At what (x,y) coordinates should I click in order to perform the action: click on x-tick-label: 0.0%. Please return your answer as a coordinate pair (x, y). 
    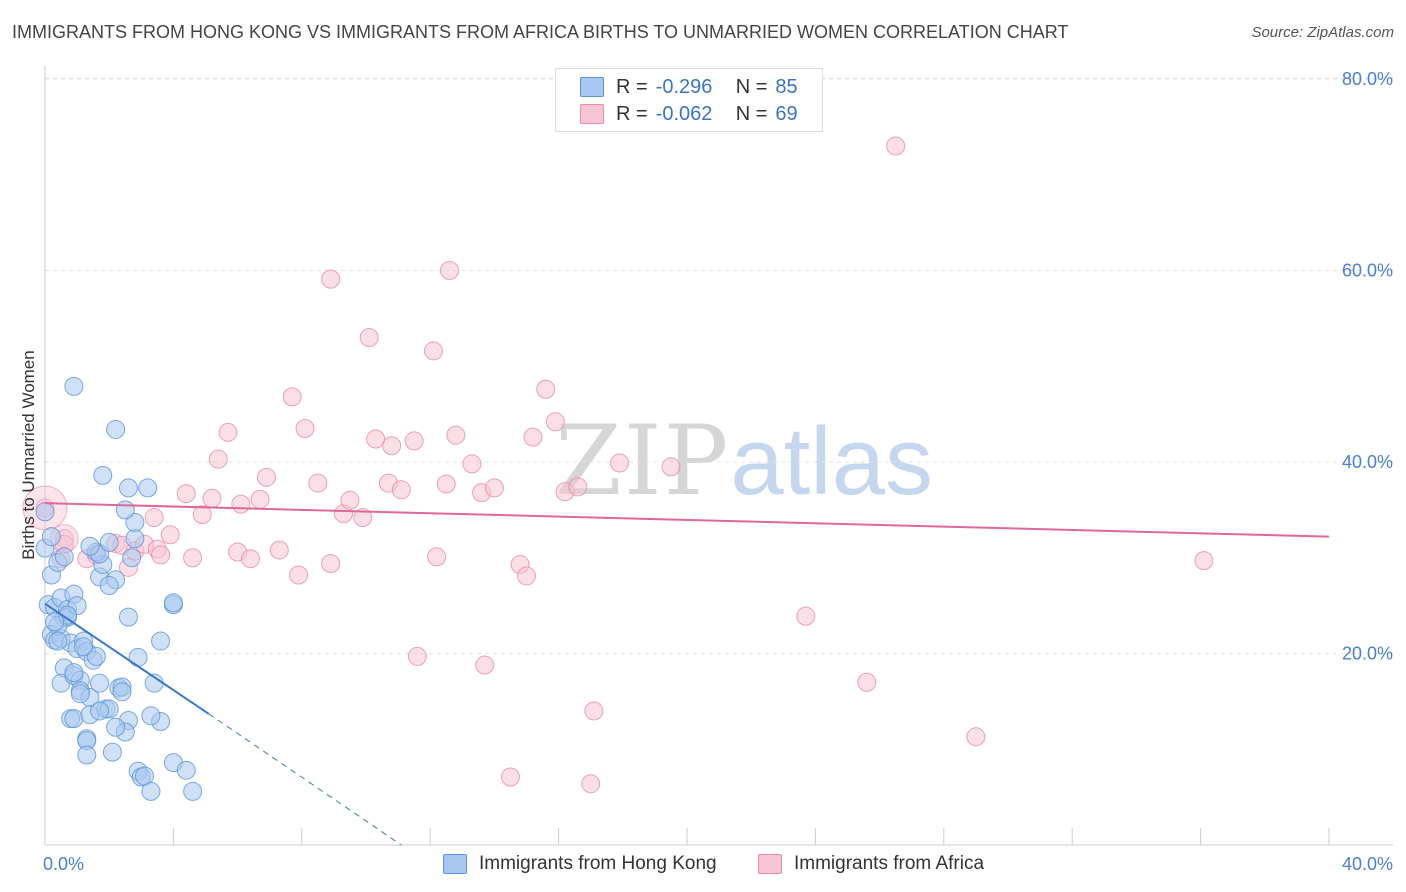
    Looking at the image, I should click on (63, 864).